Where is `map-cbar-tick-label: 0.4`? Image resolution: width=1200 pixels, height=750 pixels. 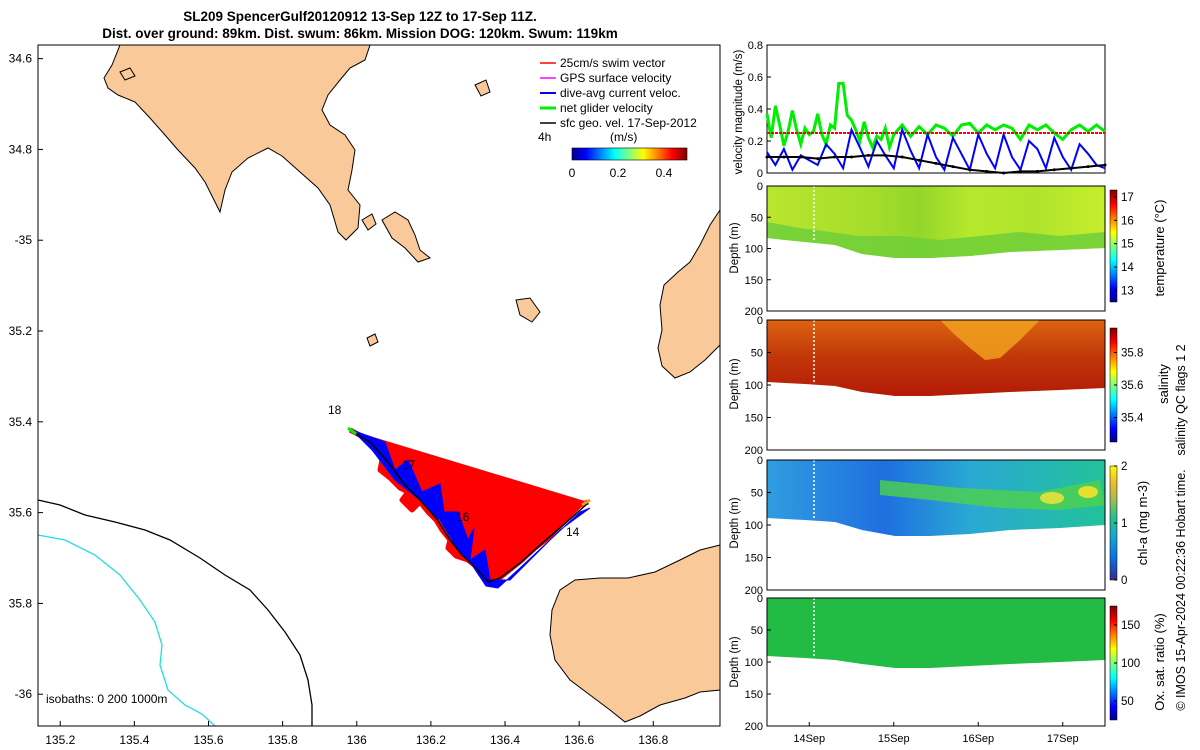
map-cbar-tick-label: 0.4 is located at coordinates (664, 173).